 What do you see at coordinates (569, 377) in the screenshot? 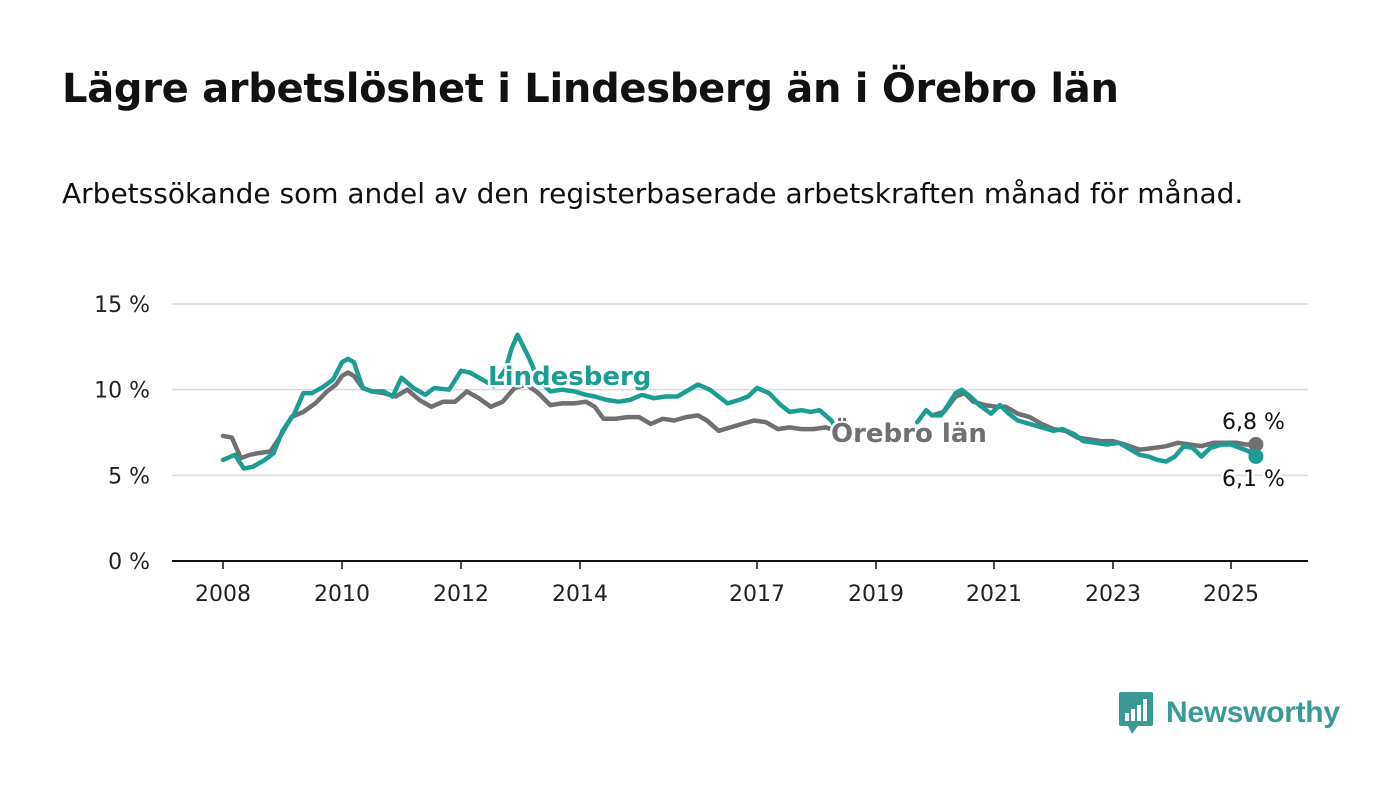
I see `series-label-lindesberg: Lindesberg` at bounding box center [569, 377].